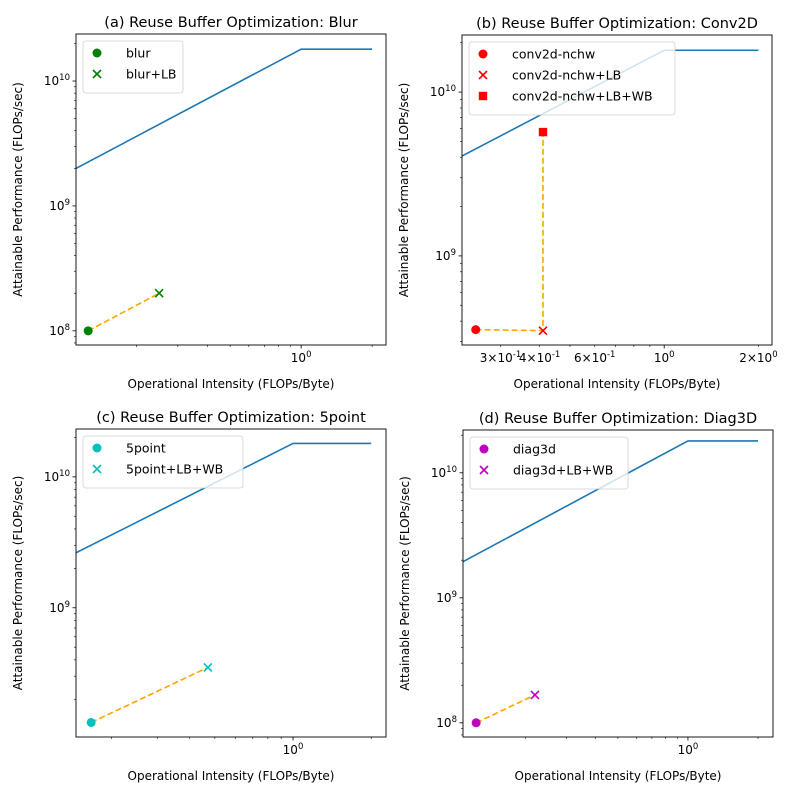  What do you see at coordinates (97, 448) in the screenshot?
I see `legend-marker-5point` at bounding box center [97, 448].